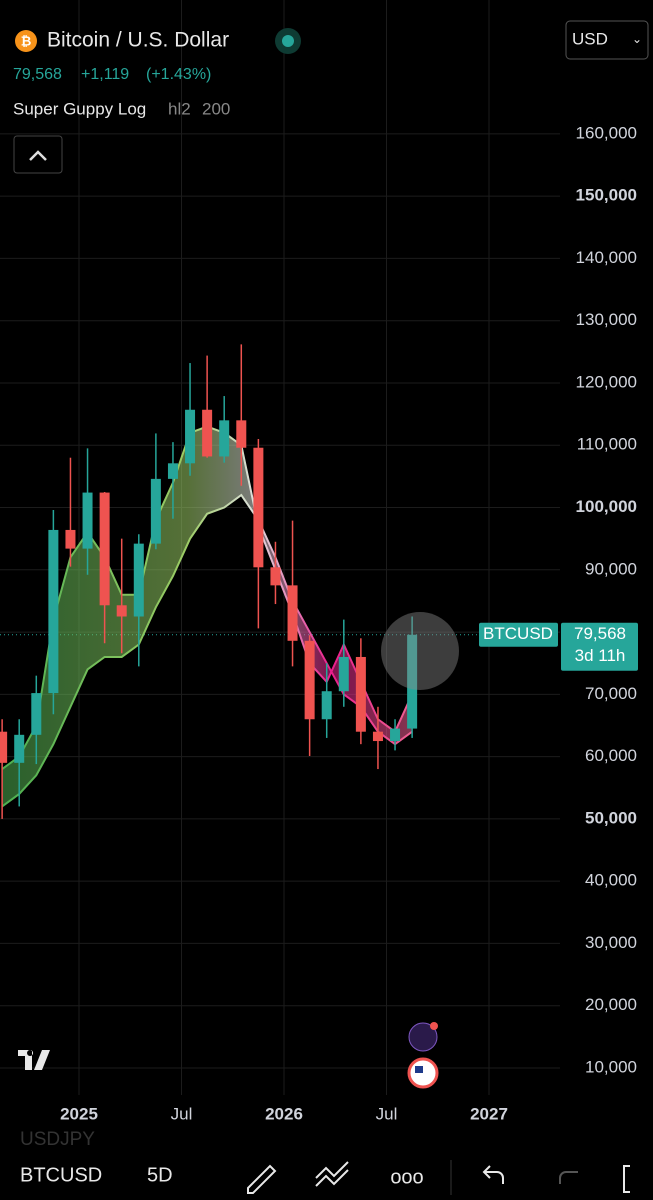 This screenshot has width=653, height=1200. I want to click on y-tick-label: 130,000, so click(606, 319).